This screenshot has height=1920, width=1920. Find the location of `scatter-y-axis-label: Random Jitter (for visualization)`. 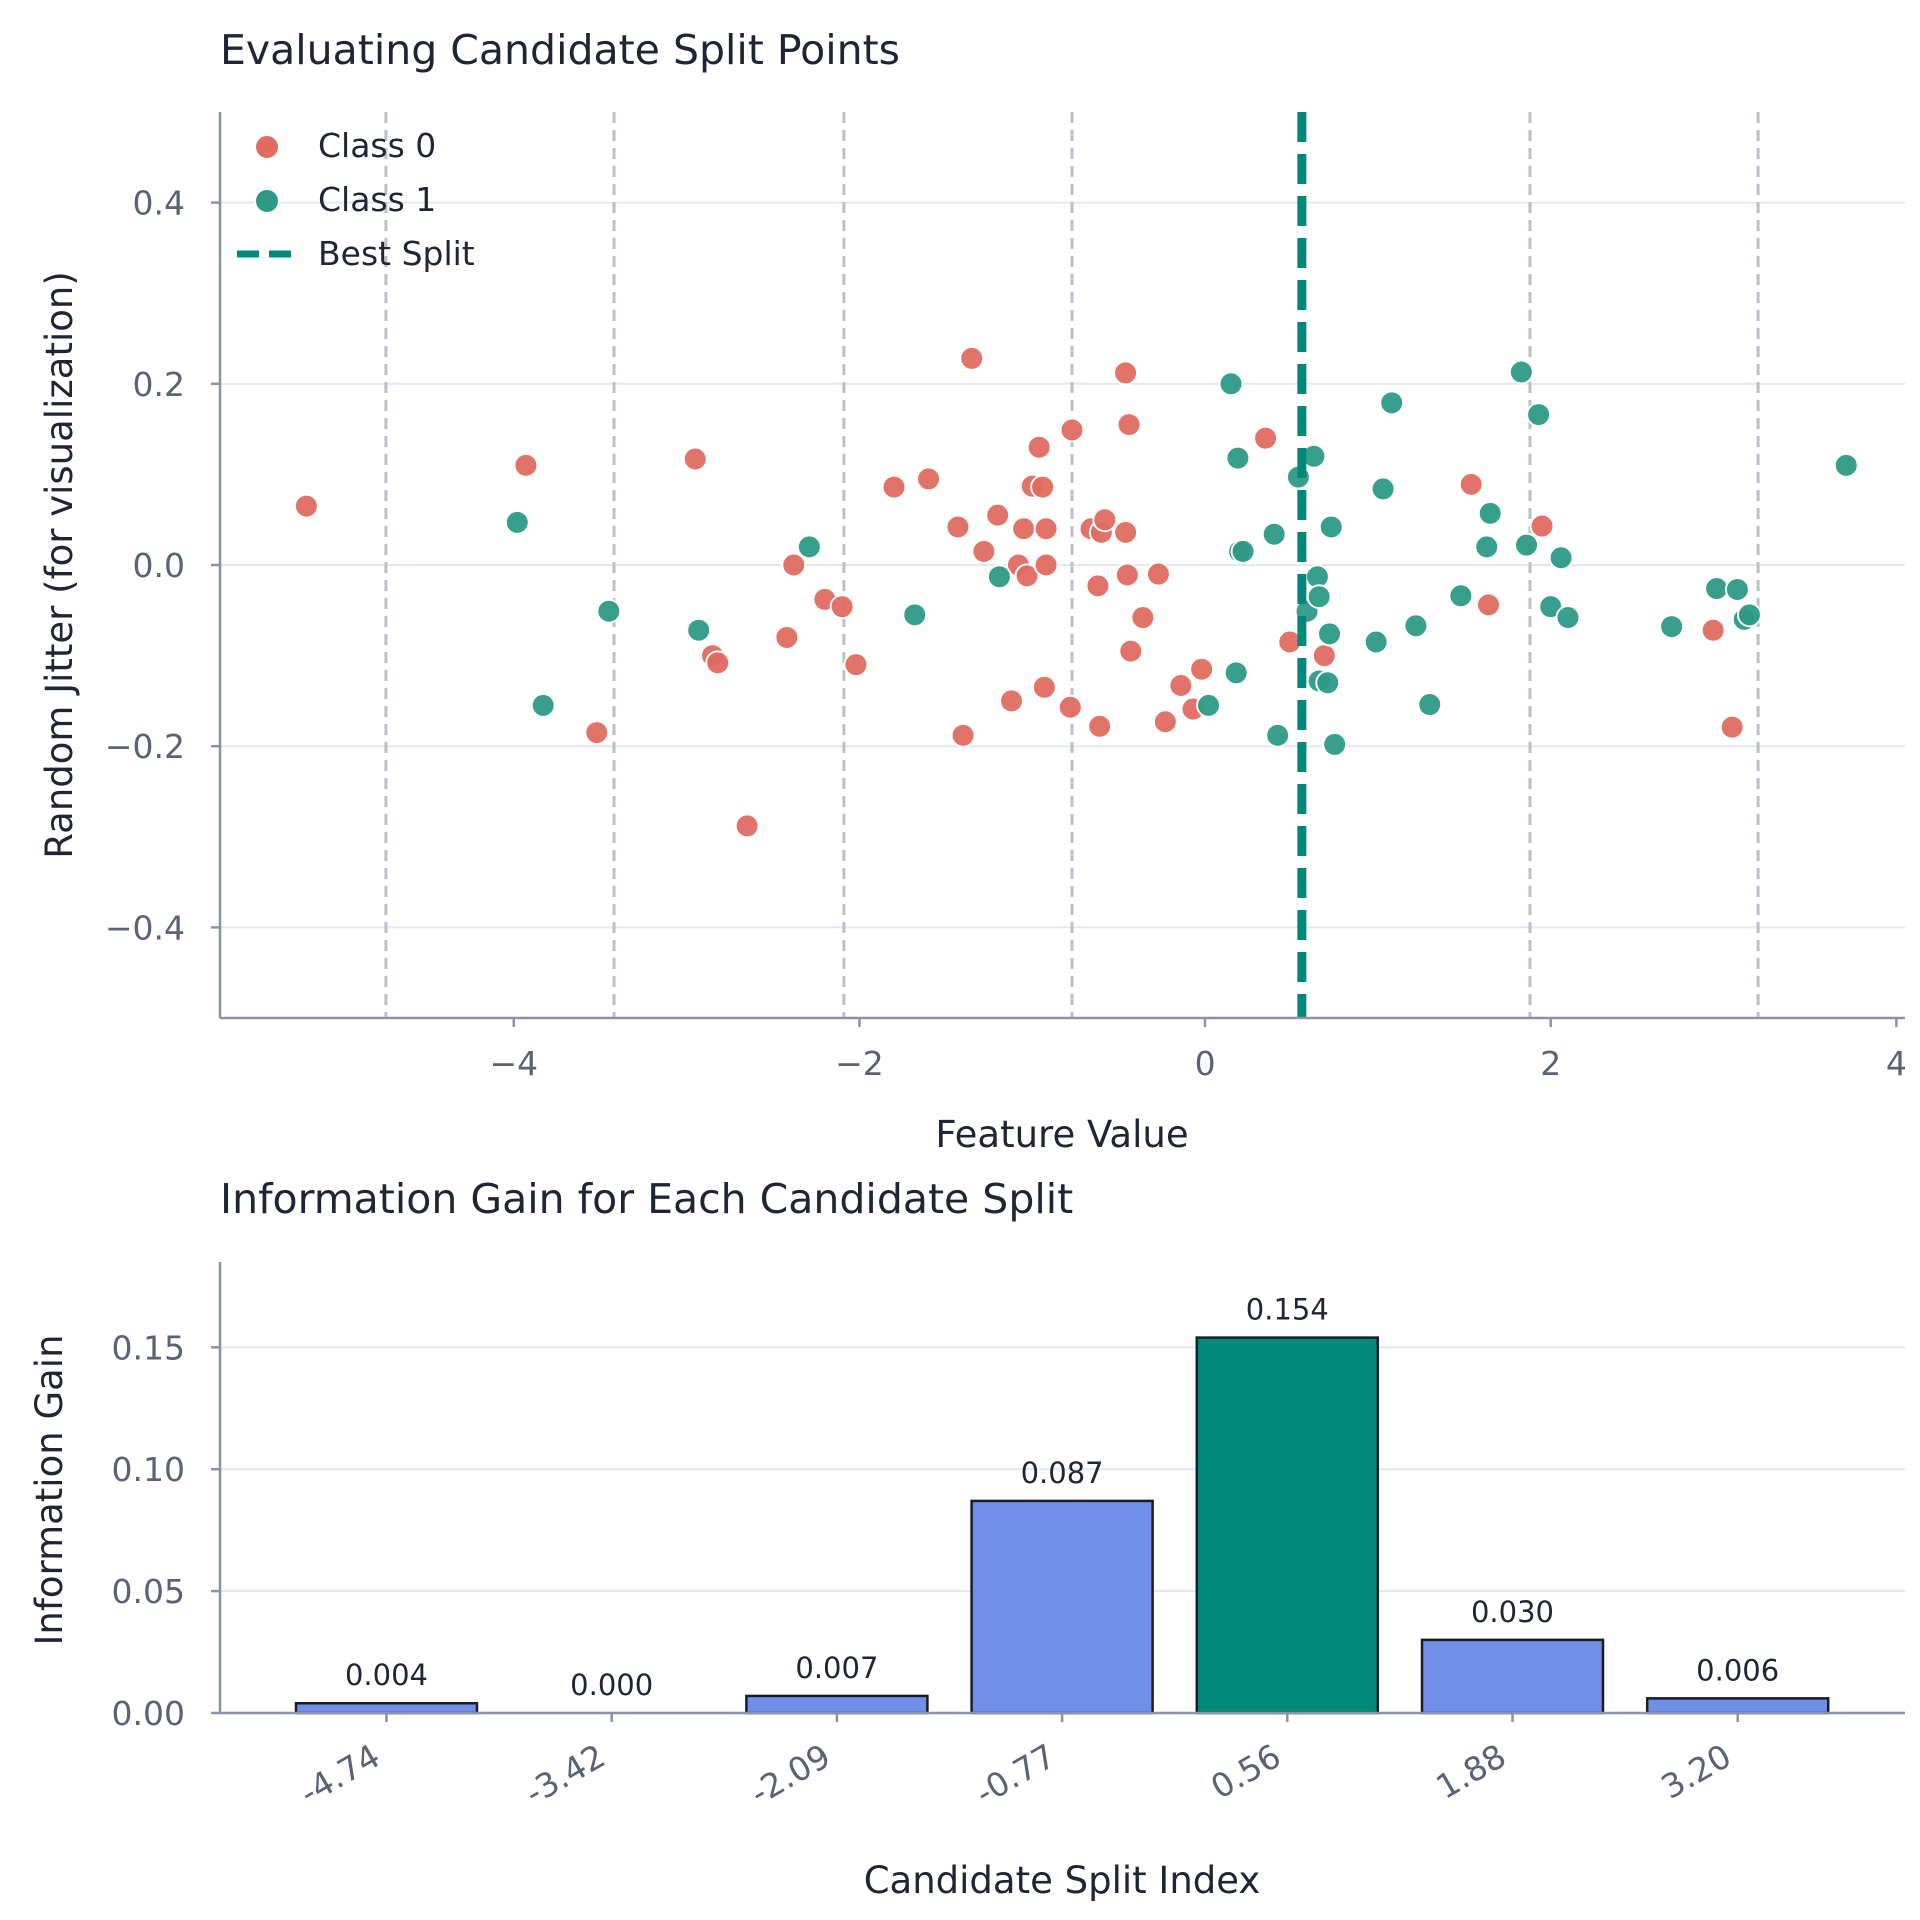

scatter-y-axis-label: Random Jitter (for visualization) is located at coordinates (59, 565).